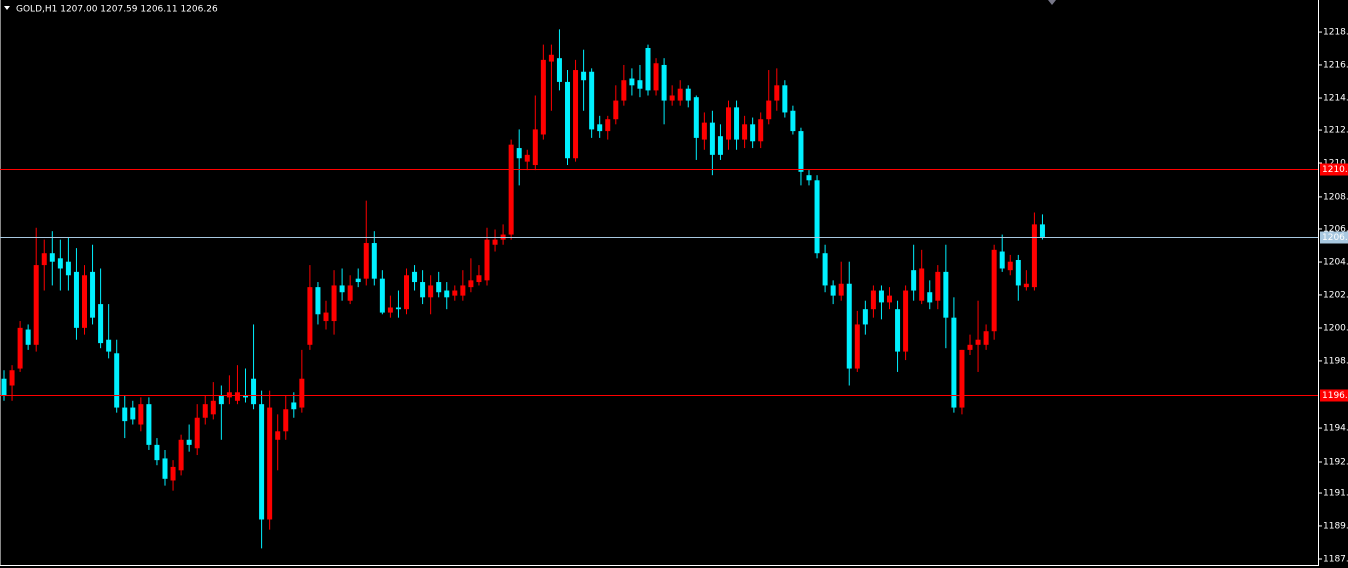 The width and height of the screenshot is (1348, 568). Describe the element at coordinates (1335, 263) in the screenshot. I see `y-tick-label: 1204.` at that location.